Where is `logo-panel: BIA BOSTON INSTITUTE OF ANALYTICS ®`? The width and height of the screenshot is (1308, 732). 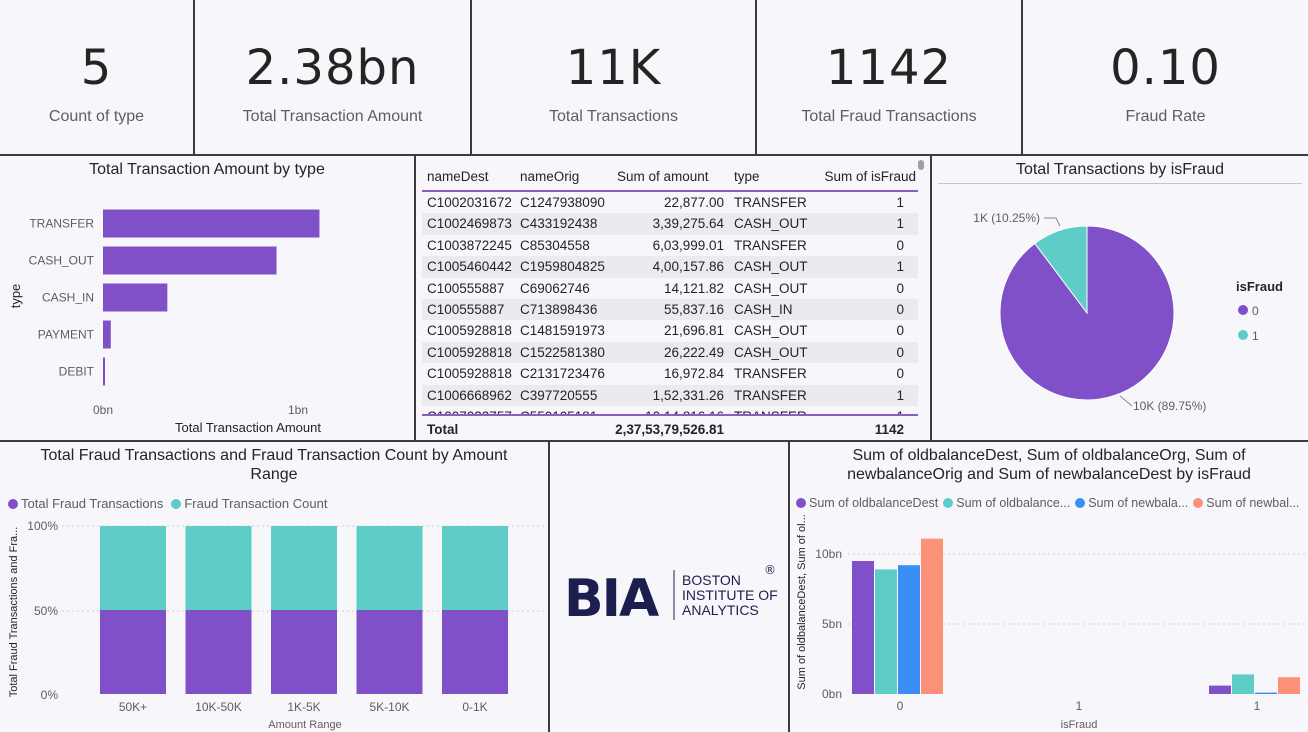 logo-panel: BIA BOSTON INSTITUTE OF ANALYTICS ® is located at coordinates (669, 586).